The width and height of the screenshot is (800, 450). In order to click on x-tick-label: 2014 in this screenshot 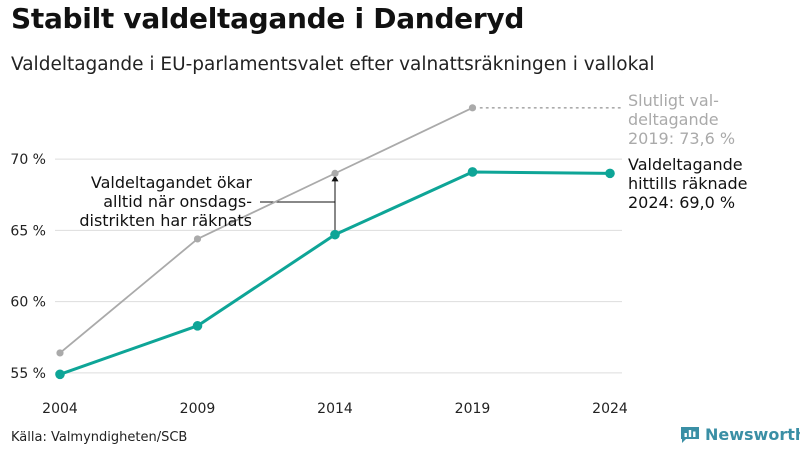, I will do `click(335, 409)`.